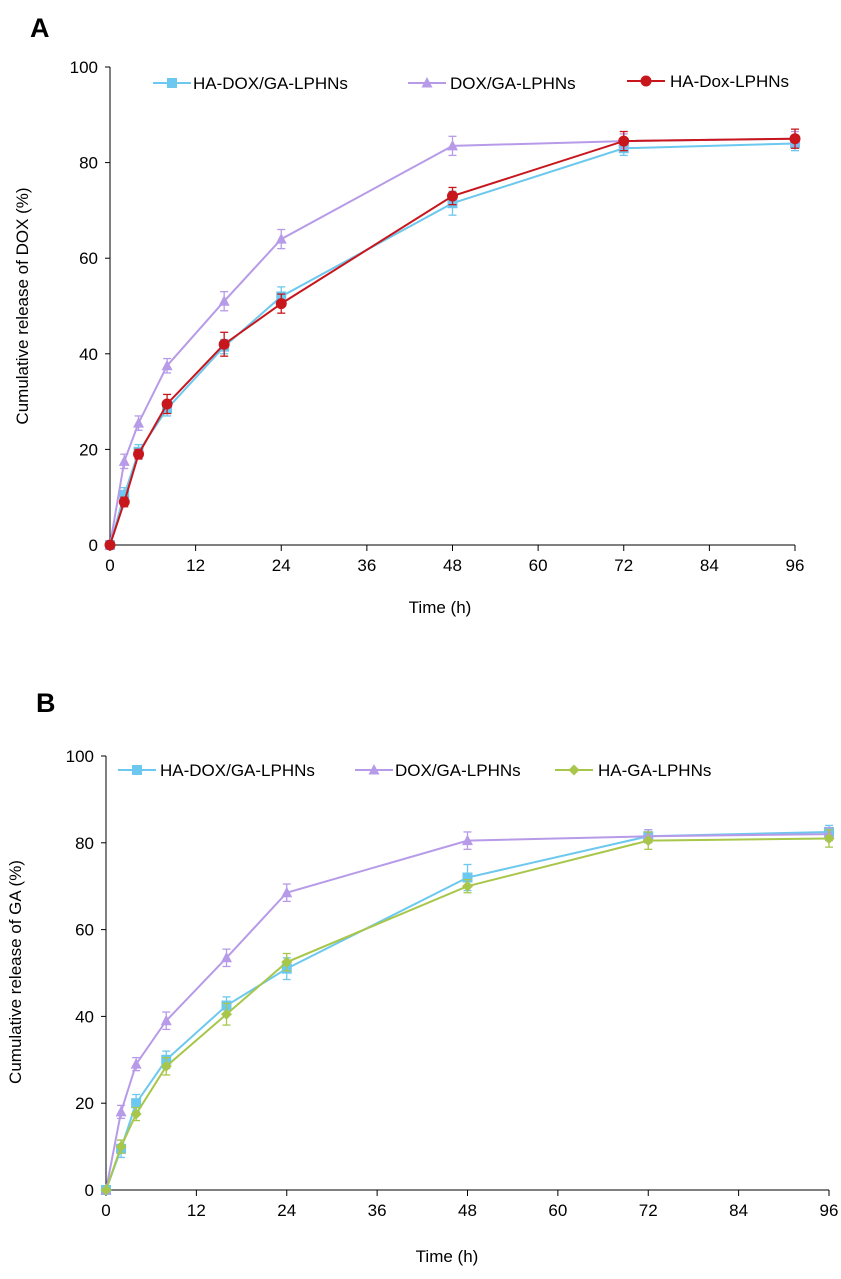 The width and height of the screenshot is (841, 1279). I want to click on panel-a-letter: A, so click(40, 28).